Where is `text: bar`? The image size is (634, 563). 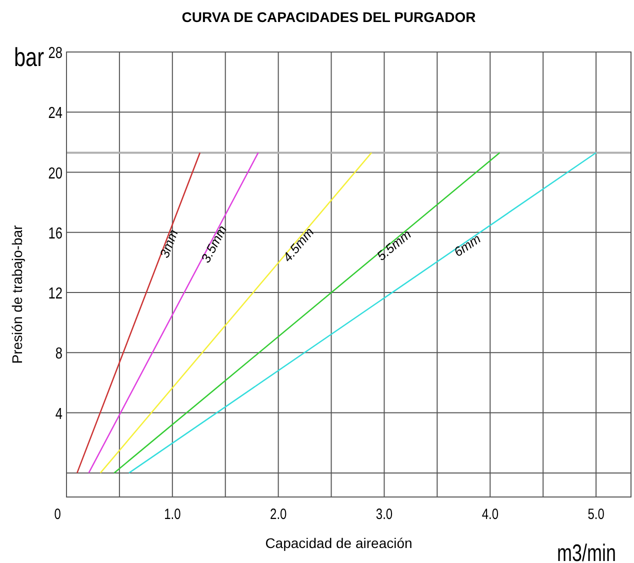
text: bar is located at coordinates (29, 57).